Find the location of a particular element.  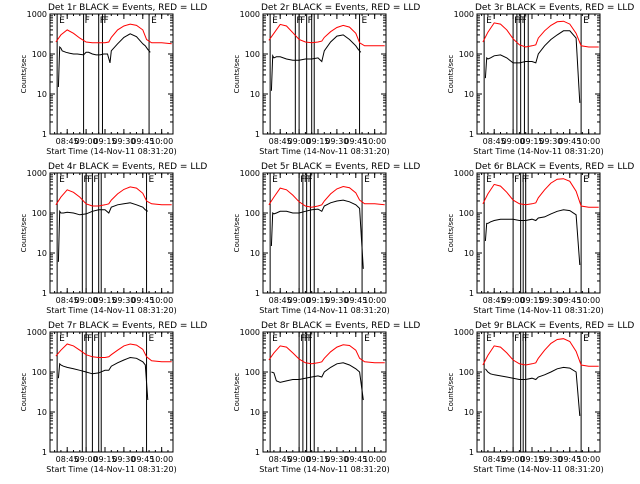

series-line-lld is located at coordinates (540, 34).